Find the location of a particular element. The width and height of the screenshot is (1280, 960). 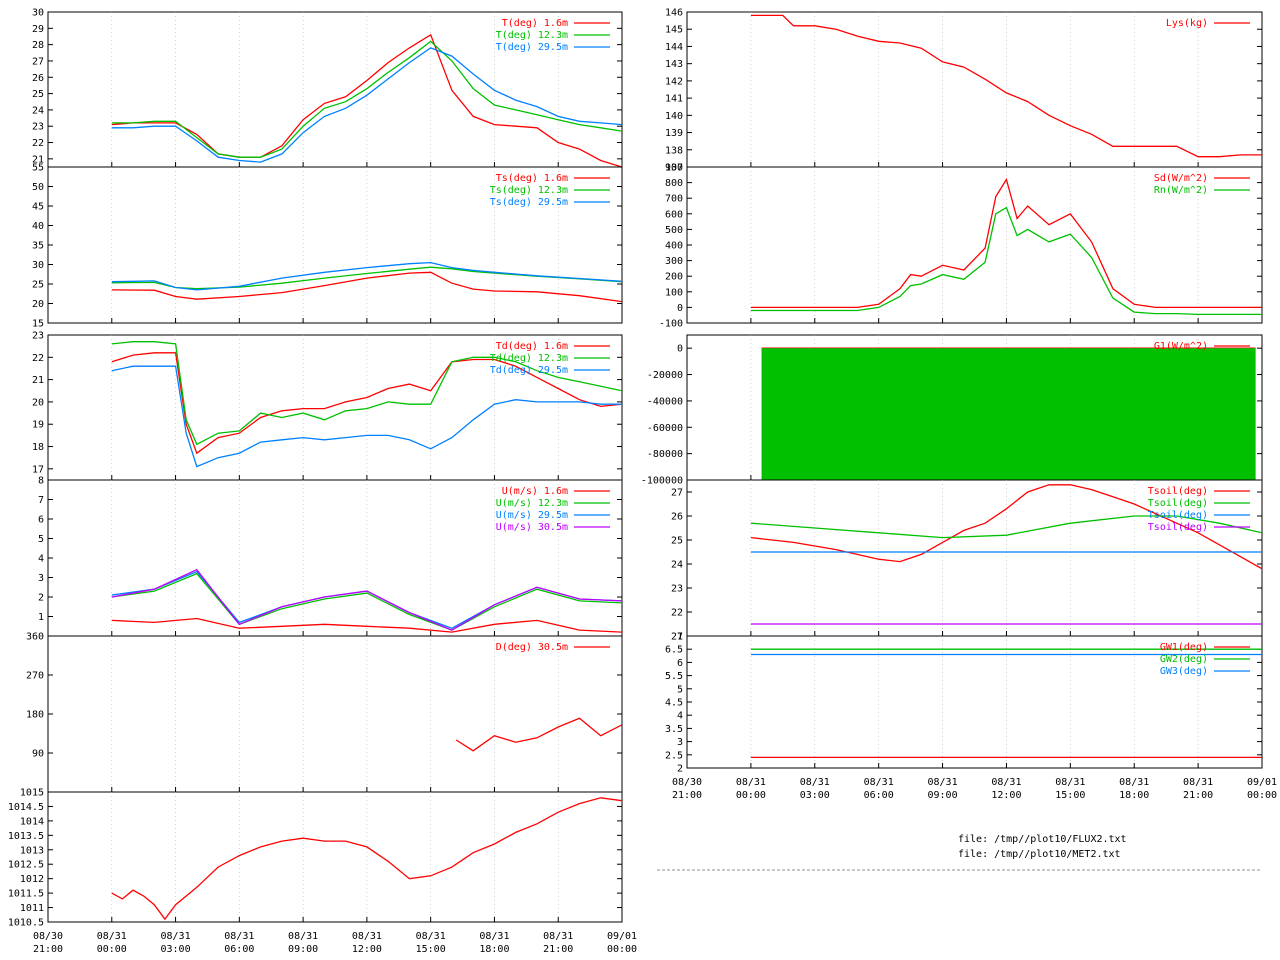

x-tick-time: 12:00 is located at coordinates (1006, 795).